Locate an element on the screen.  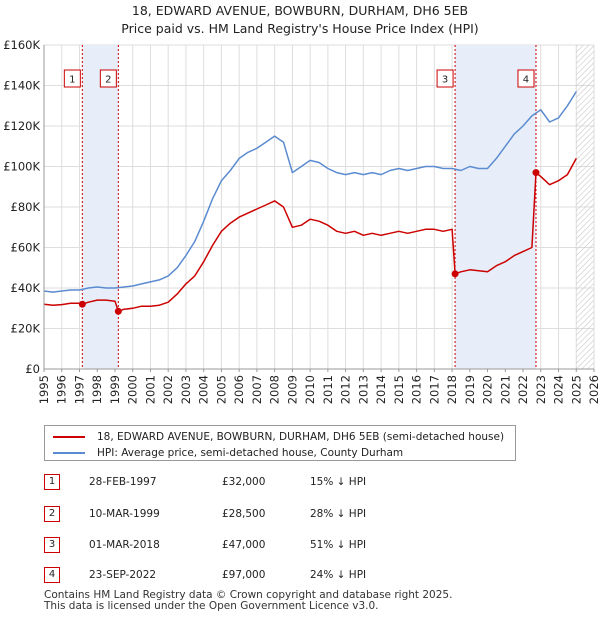
marker-label-box: 3 is located at coordinates (445, 78).